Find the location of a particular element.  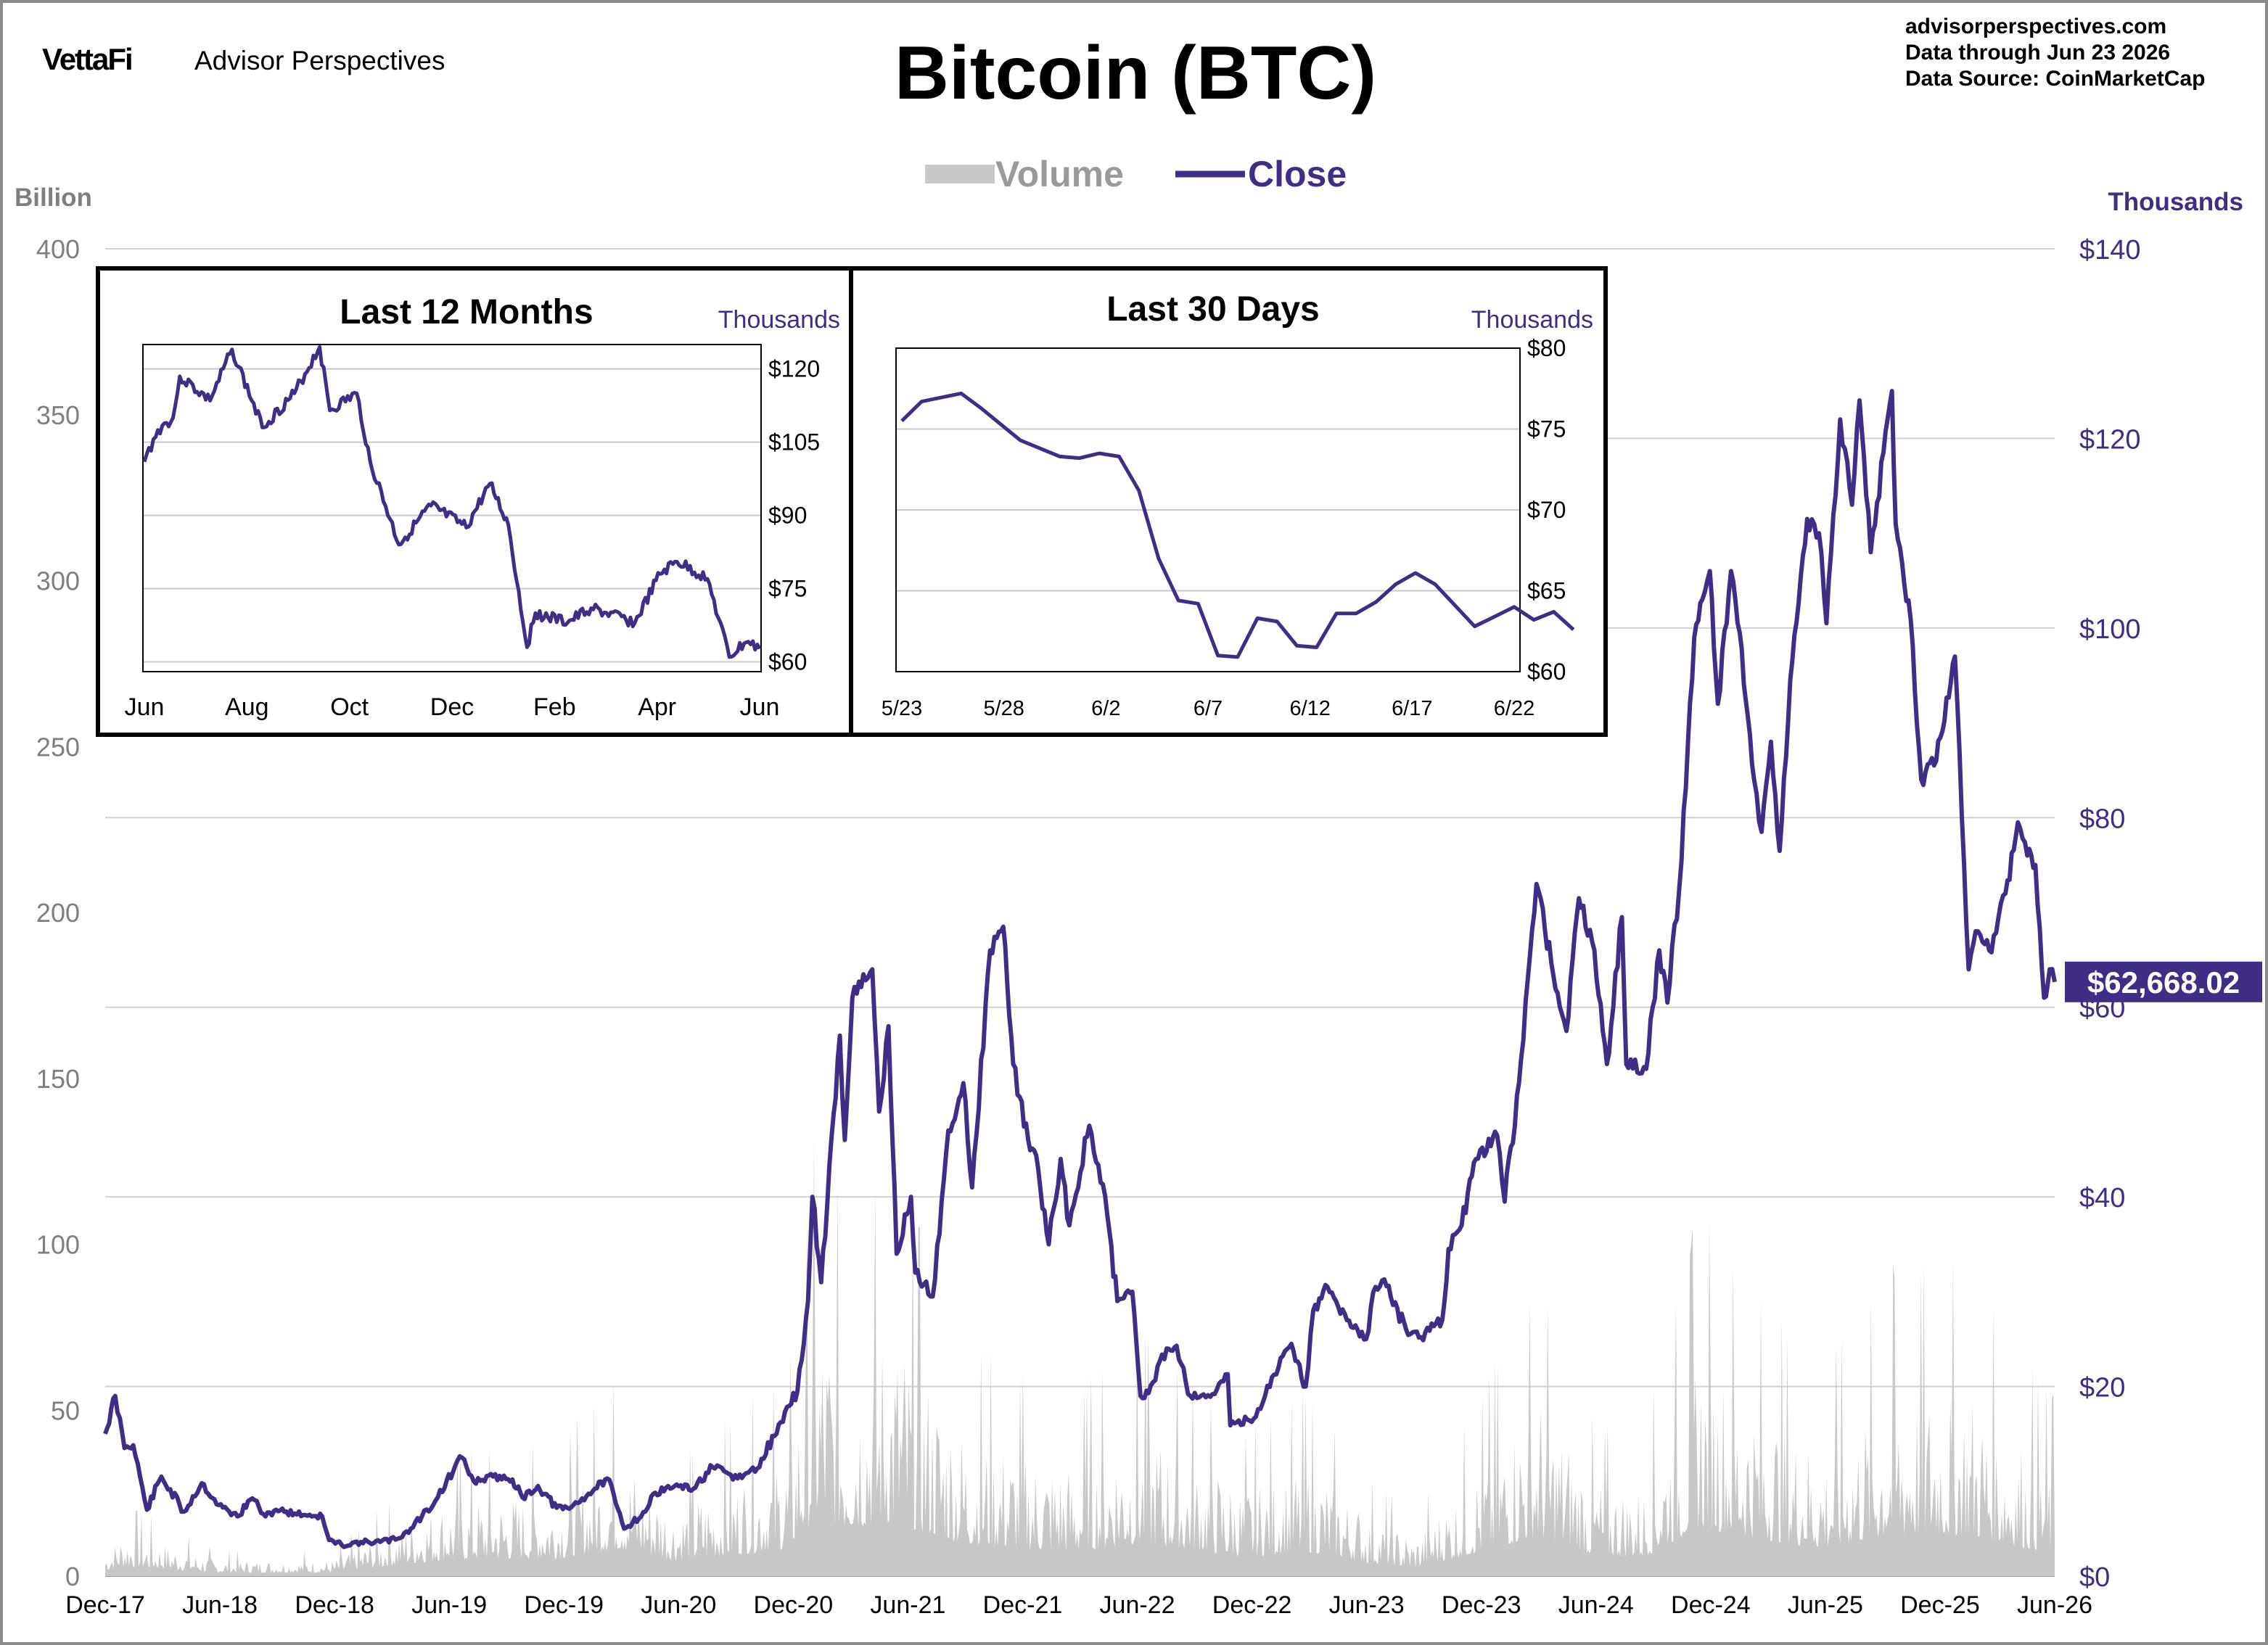

source-line-2: Data through Jun 23 2026 is located at coordinates (2038, 53).